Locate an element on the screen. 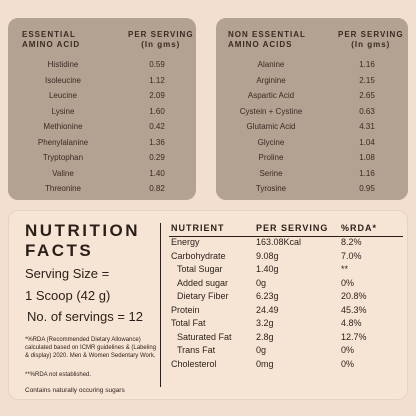  nutrient-row: Saturated Fat 2.8g 12.7% is located at coordinates (208, 339).